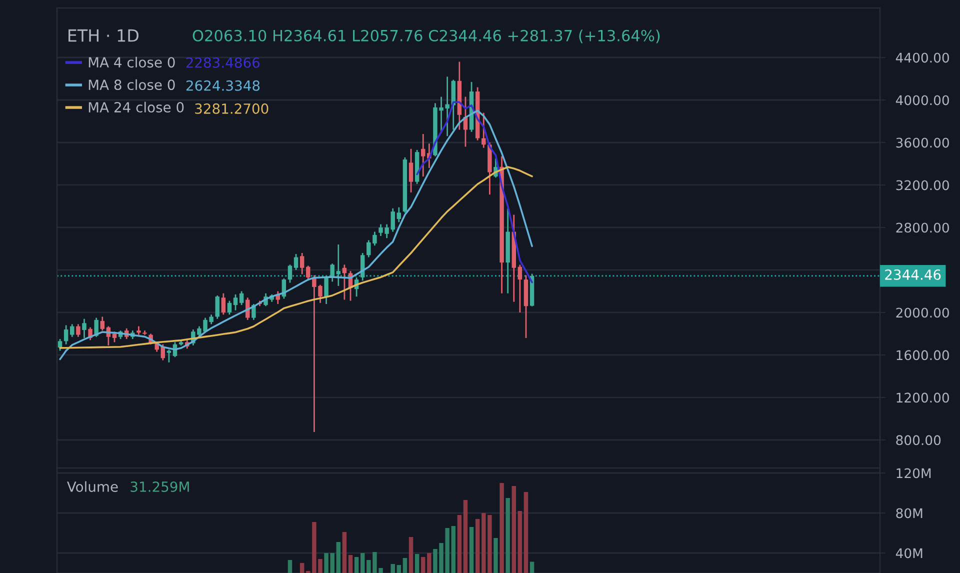 The width and height of the screenshot is (960, 573). Describe the element at coordinates (913, 473) in the screenshot. I see `y-tick-label: 120M` at that location.